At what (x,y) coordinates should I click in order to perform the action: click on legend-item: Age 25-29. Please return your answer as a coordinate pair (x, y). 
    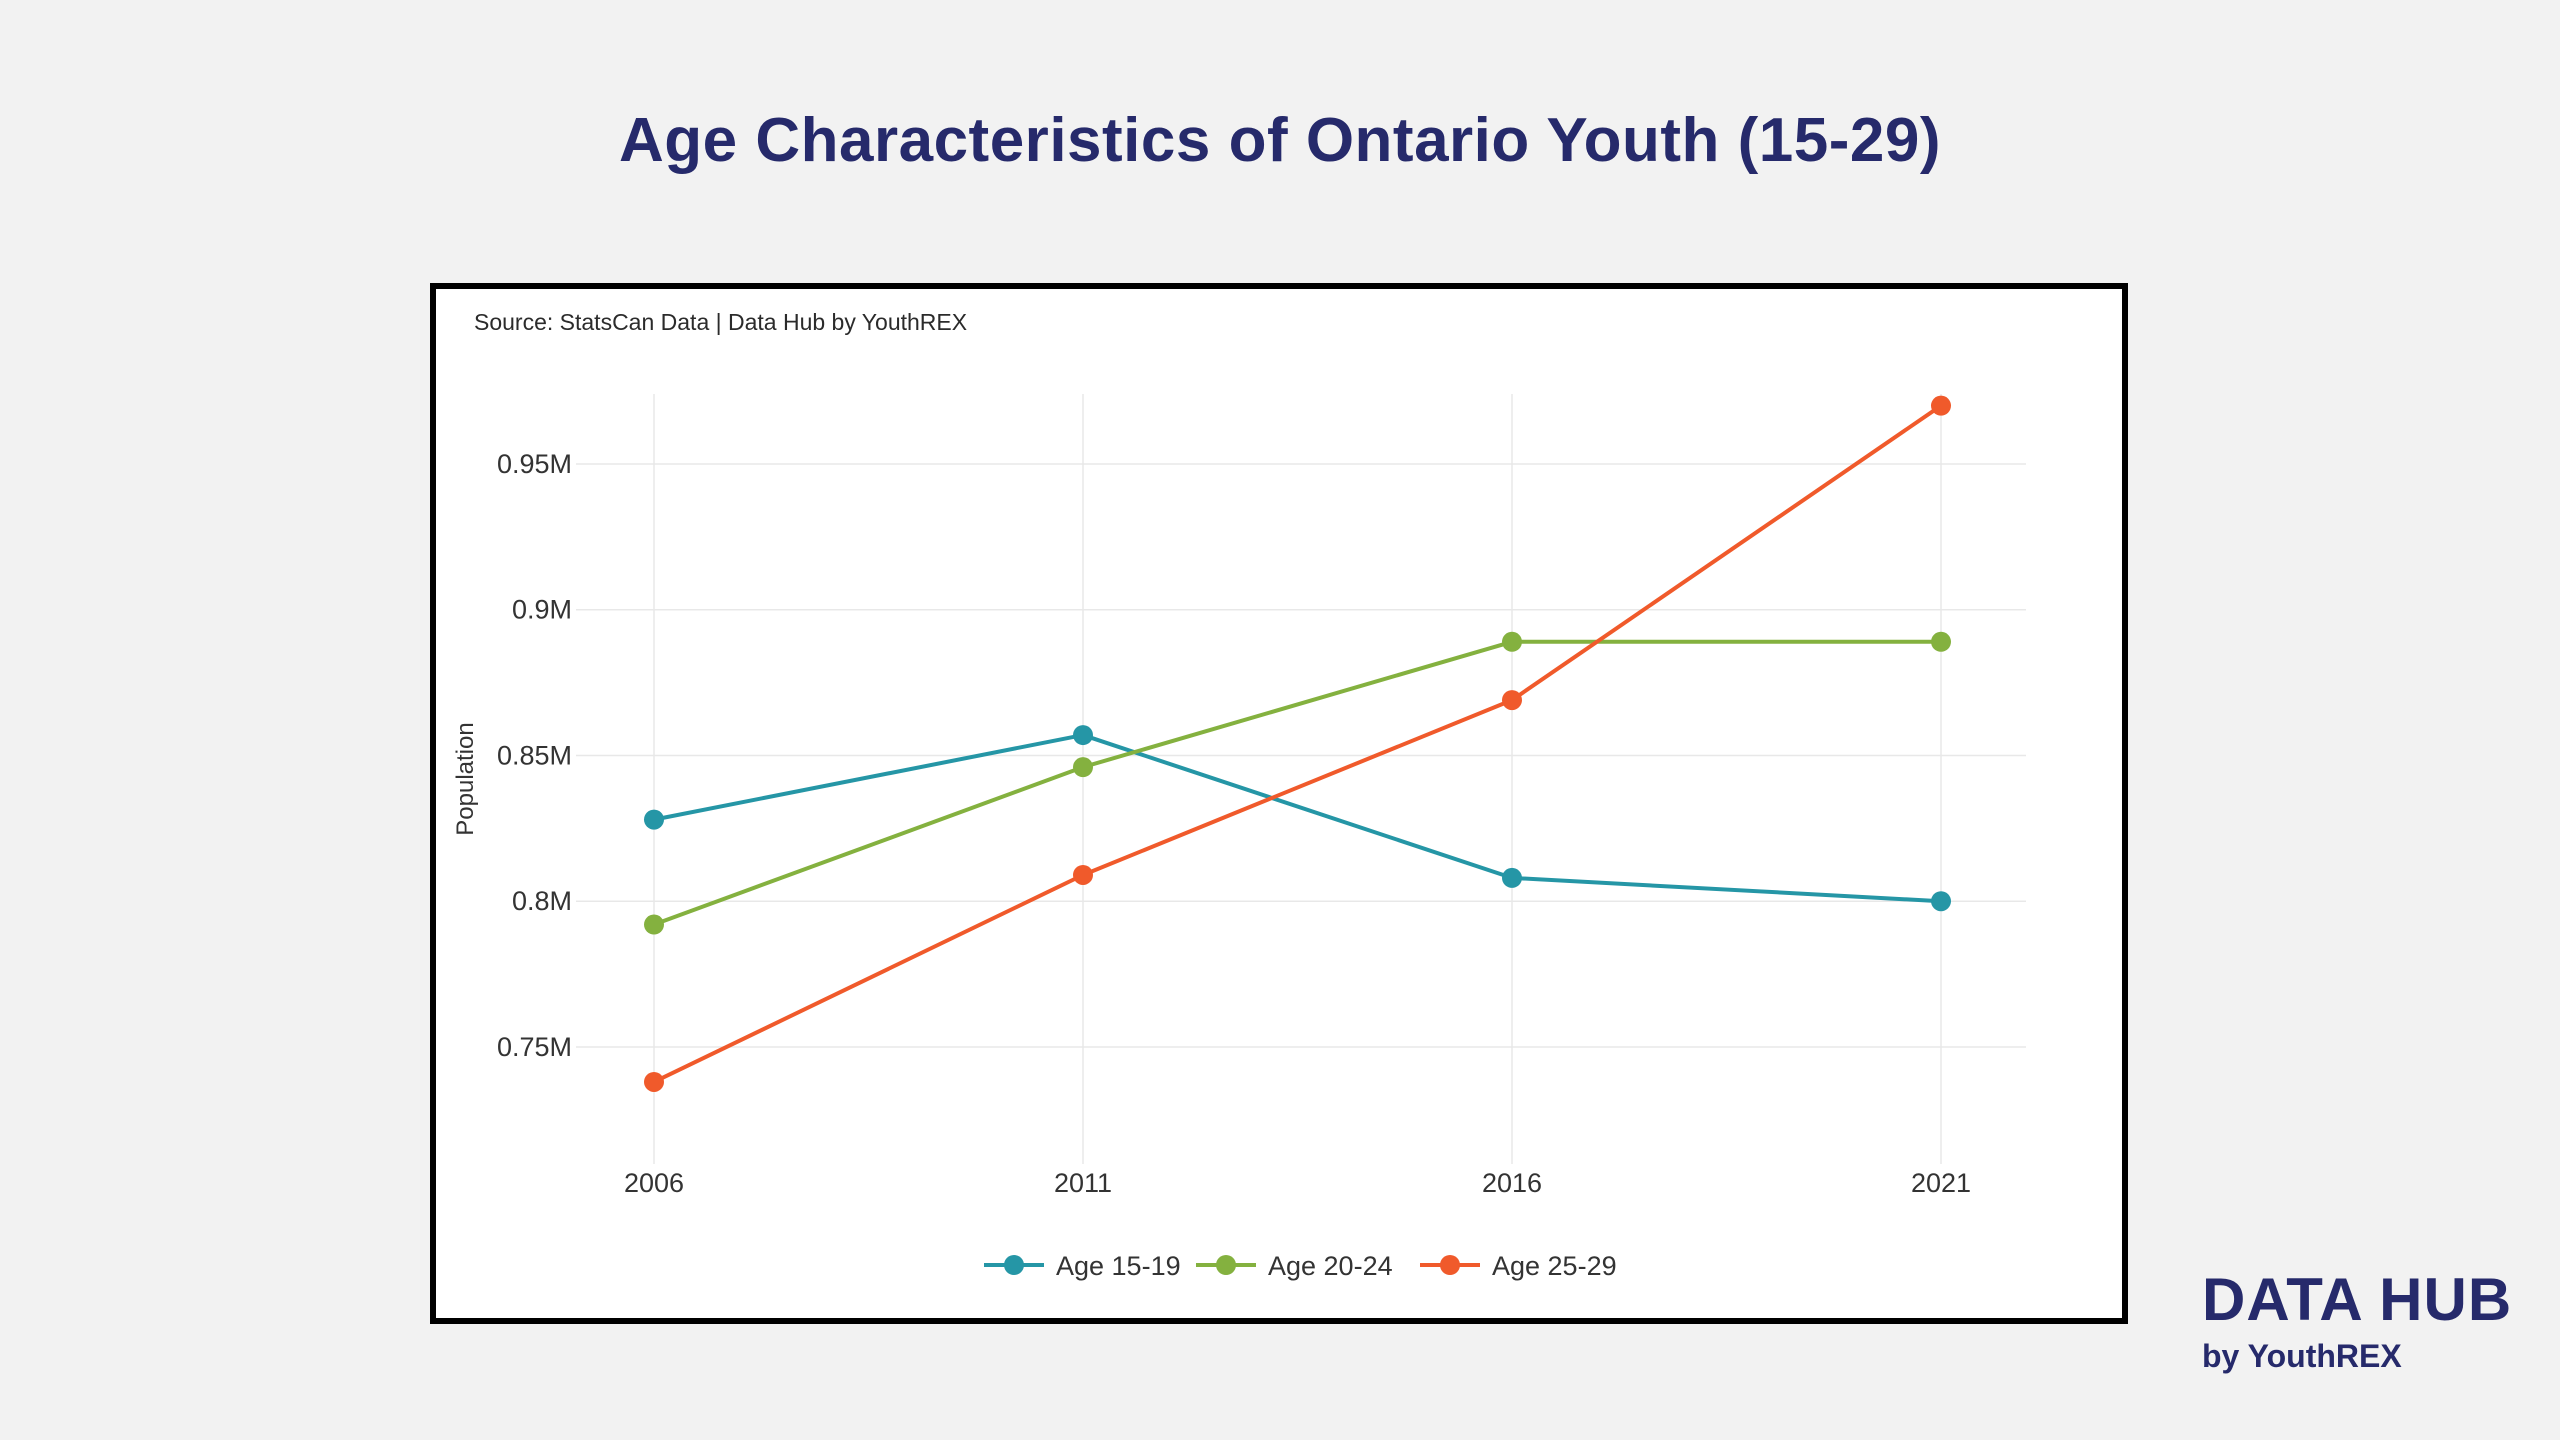
    Looking at the image, I should click on (1518, 1266).